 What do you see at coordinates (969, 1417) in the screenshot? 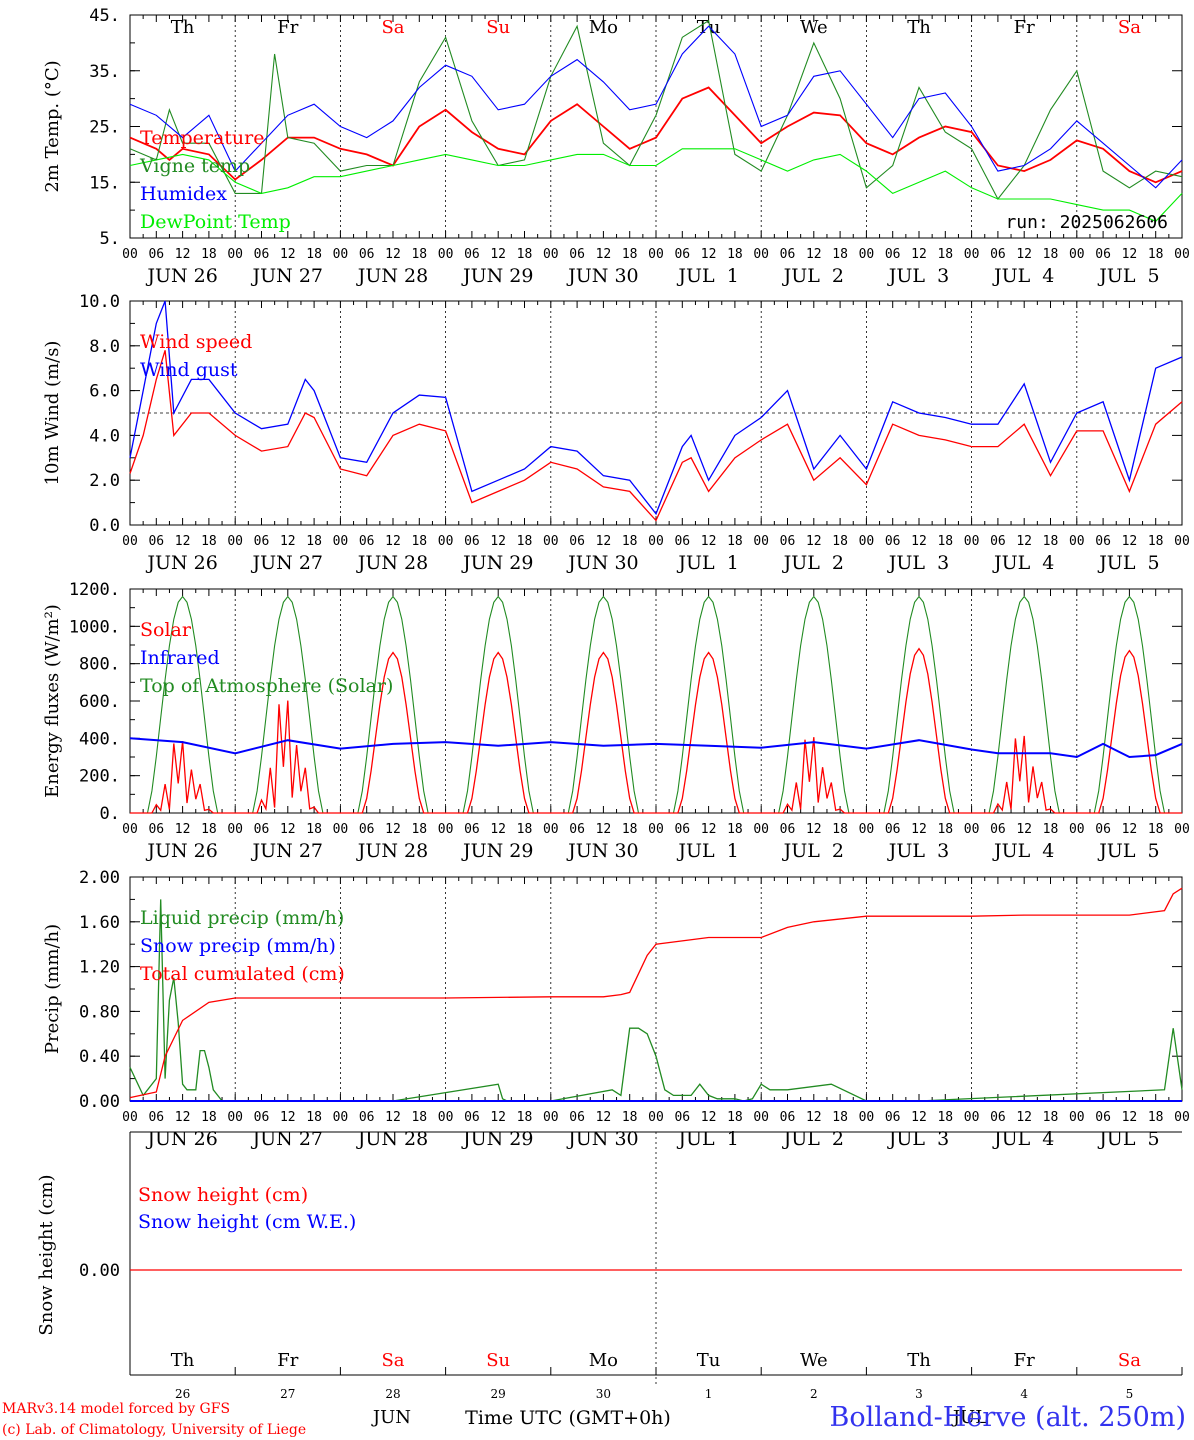
I see `month-label: JUL` at bounding box center [969, 1417].